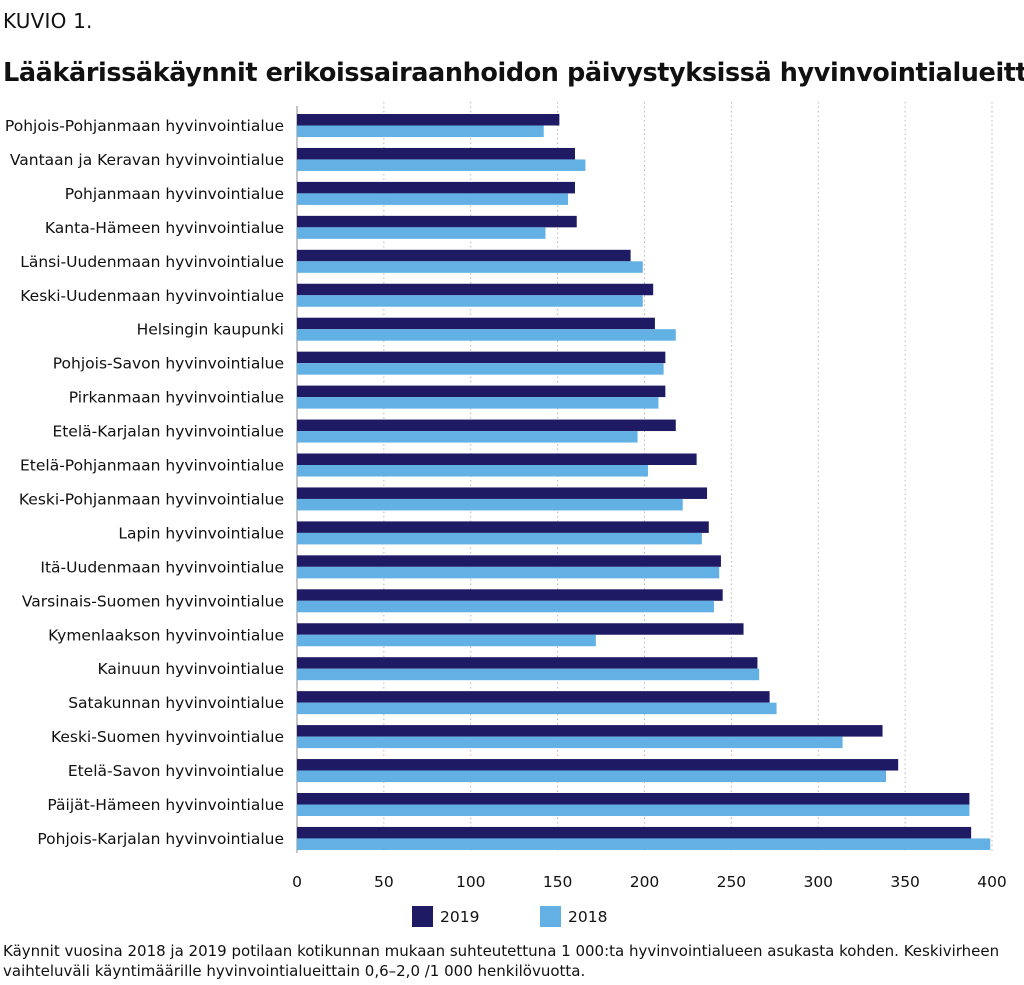 The height and width of the screenshot is (985, 1024). I want to click on x-tick-label: 200, so click(645, 882).